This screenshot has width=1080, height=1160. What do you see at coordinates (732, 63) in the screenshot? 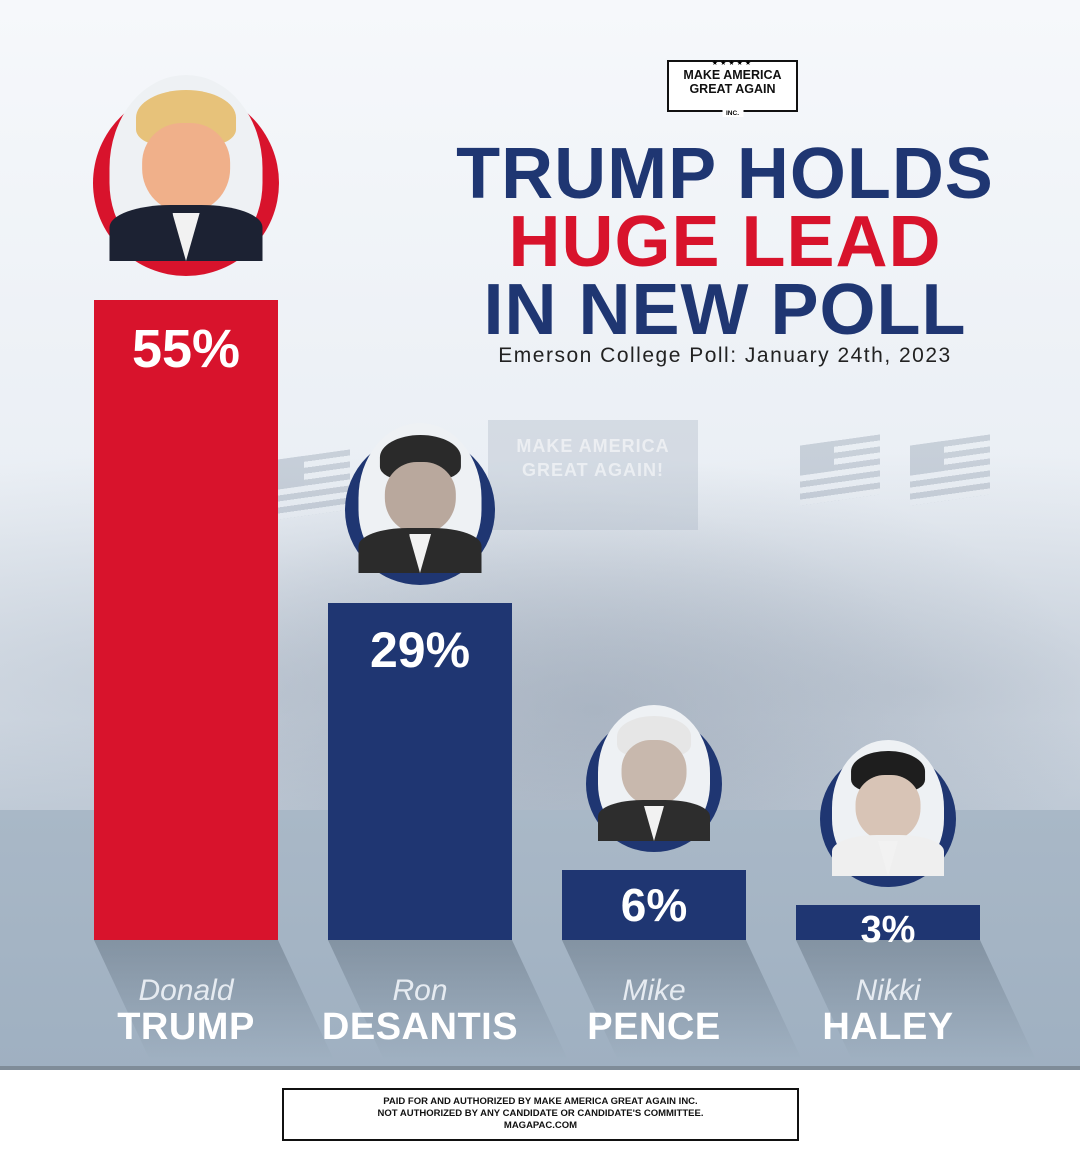
I see `logo-stars: ★★★★★` at bounding box center [732, 63].